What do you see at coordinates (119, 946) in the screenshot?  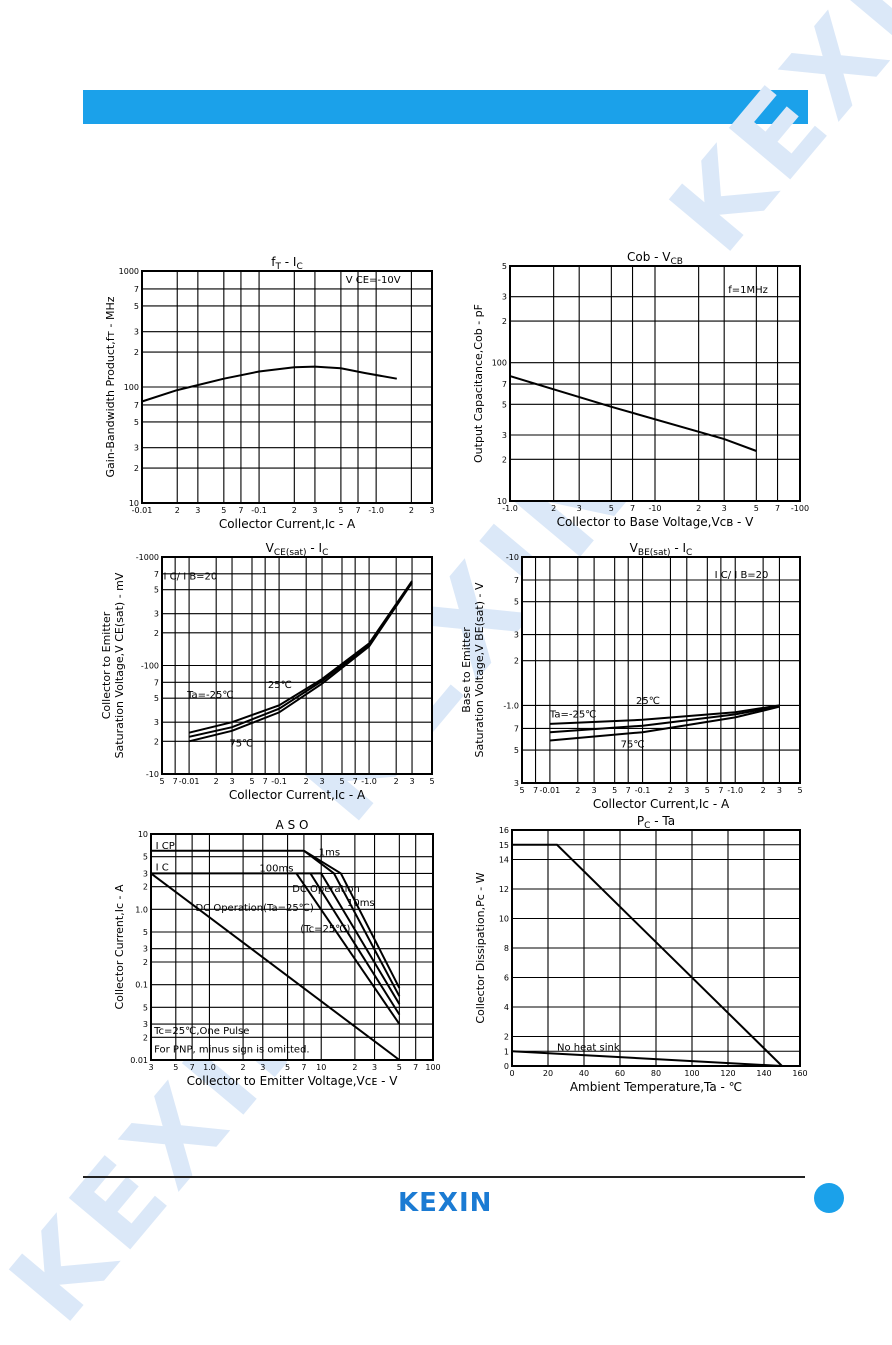 I see `y-axis-label: Collector Current,Iᴄ - A` at bounding box center [119, 946].